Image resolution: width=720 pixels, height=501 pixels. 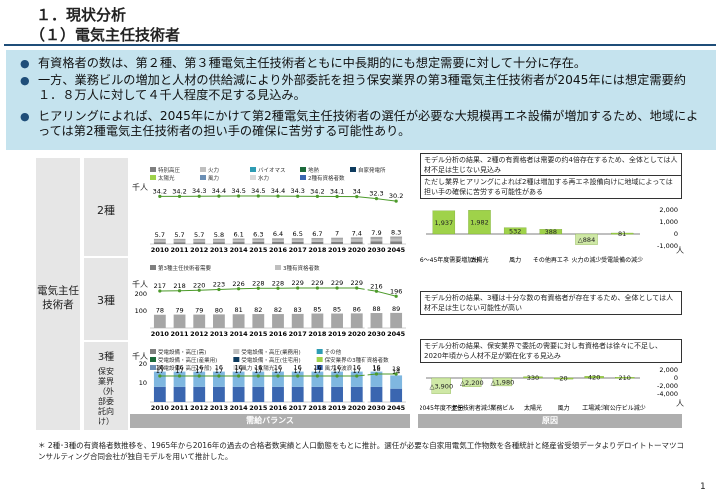 What do you see at coordinates (317, 234) in the screenshot?
I see `bar-value-label: 6.7` at bounding box center [317, 234].